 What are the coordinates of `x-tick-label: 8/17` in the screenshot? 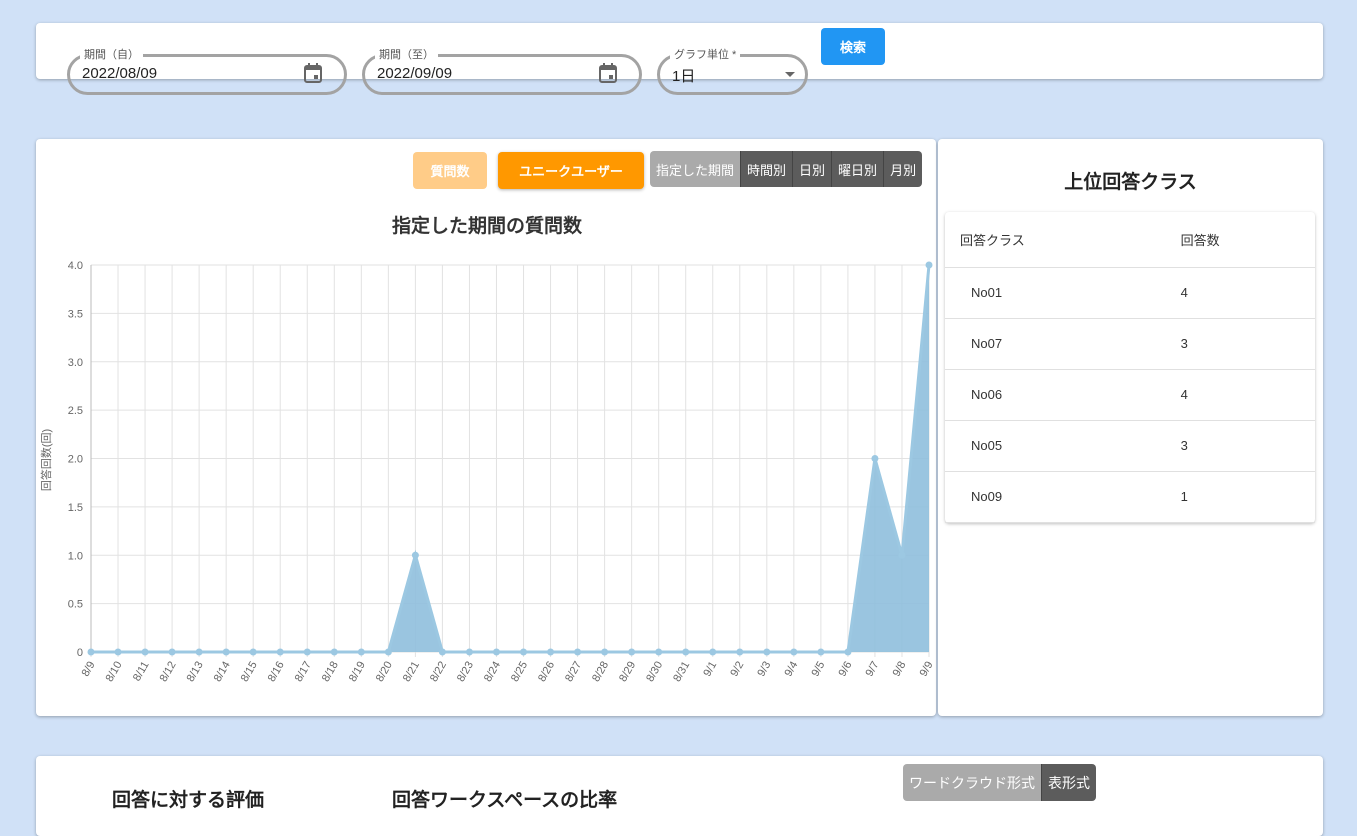 It's located at (303, 672).